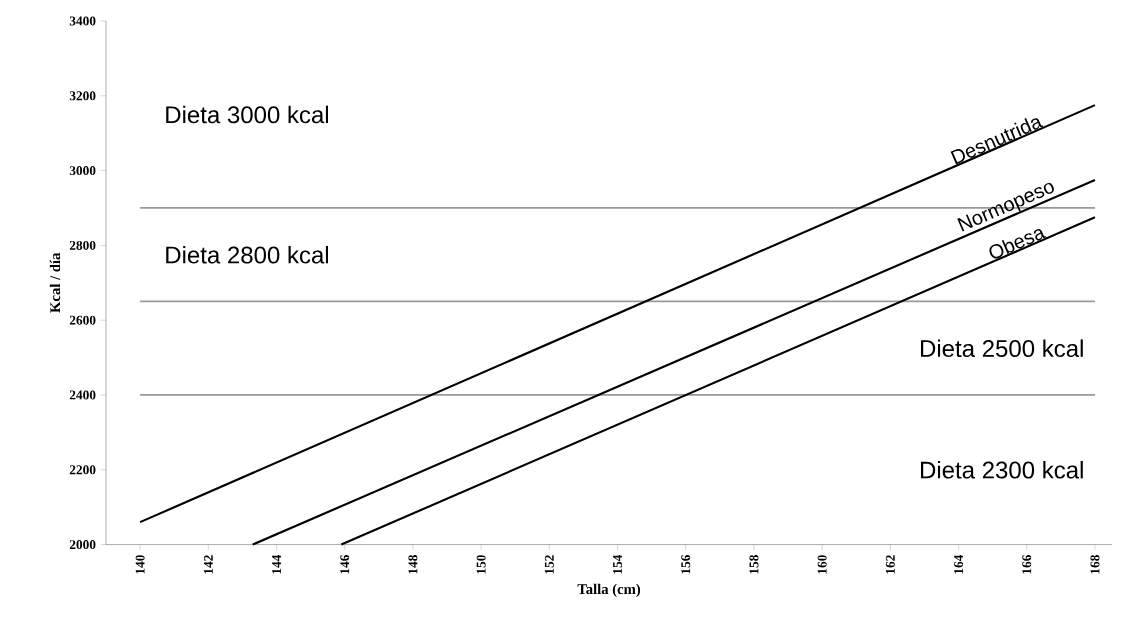 Image resolution: width=1124 pixels, height=635 pixels. Describe the element at coordinates (82, 21) in the screenshot. I see `y-tick-label: 3400` at that location.